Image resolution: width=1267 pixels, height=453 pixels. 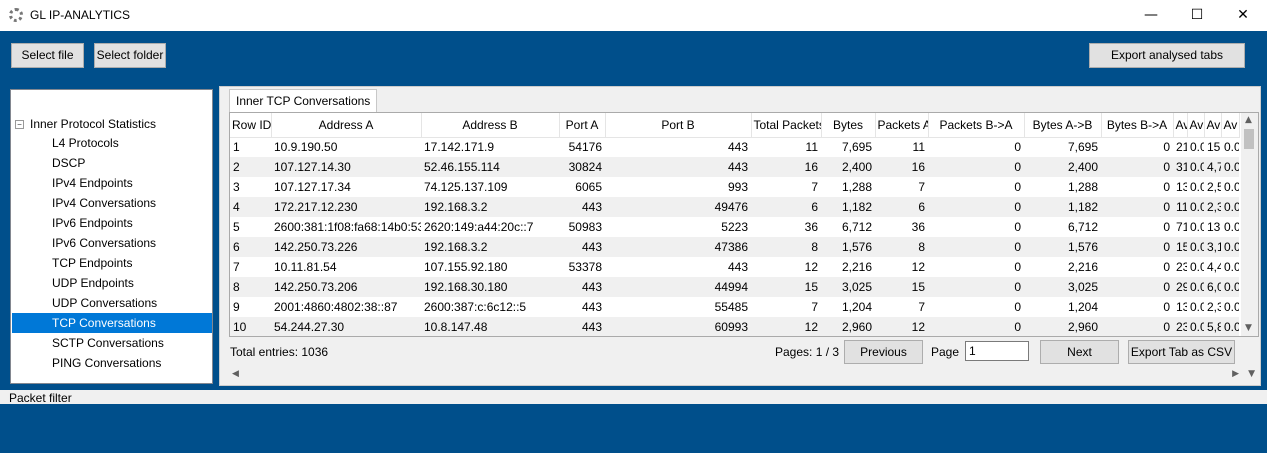 What do you see at coordinates (250, 326) in the screenshot?
I see `table-cell: 10` at bounding box center [250, 326].